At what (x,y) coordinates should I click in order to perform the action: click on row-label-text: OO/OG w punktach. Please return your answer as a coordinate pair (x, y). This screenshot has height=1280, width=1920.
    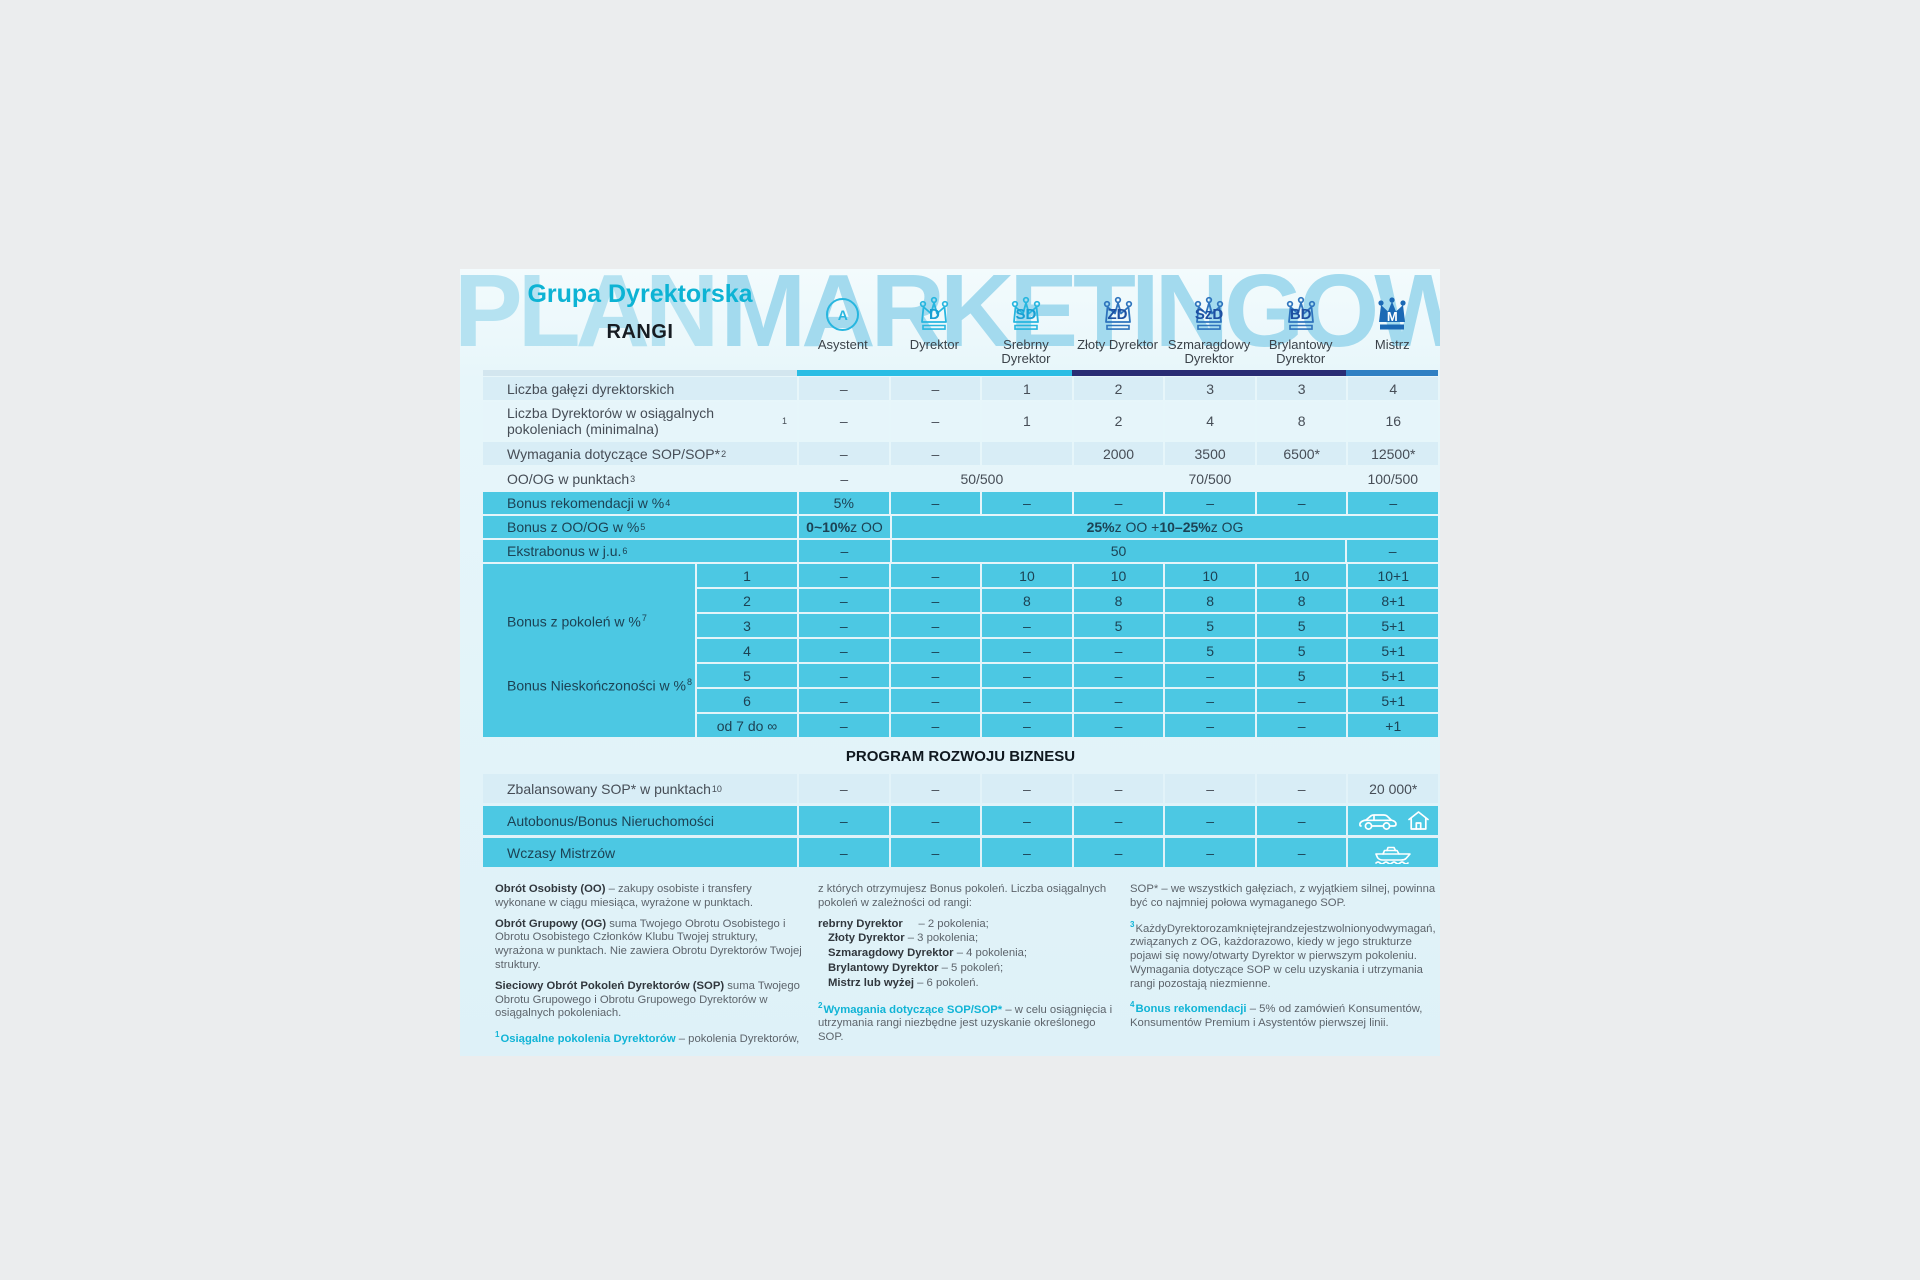
    Looking at the image, I should click on (568, 478).